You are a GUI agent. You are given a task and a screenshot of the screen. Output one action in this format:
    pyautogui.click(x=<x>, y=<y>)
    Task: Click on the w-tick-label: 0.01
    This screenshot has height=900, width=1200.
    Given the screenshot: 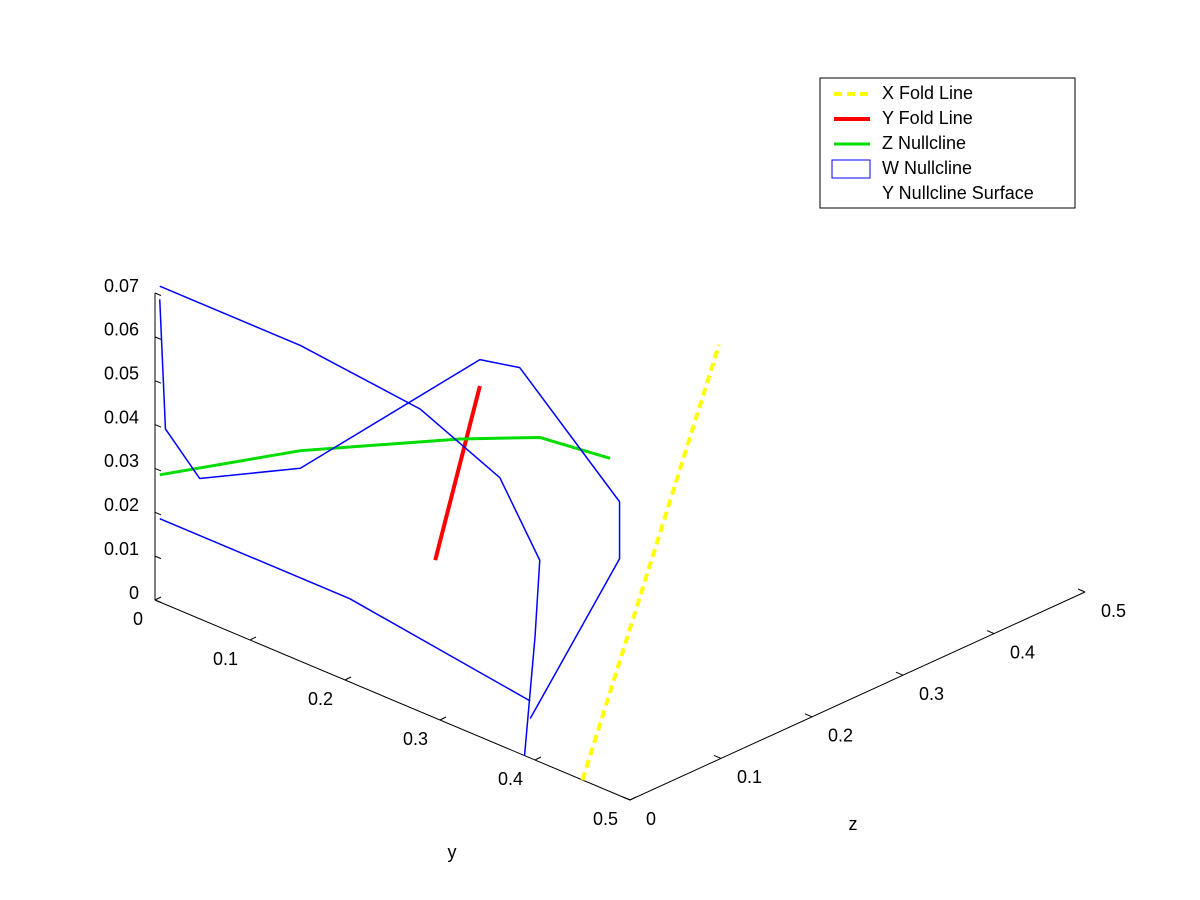 What is the action you would take?
    pyautogui.click(x=121, y=549)
    